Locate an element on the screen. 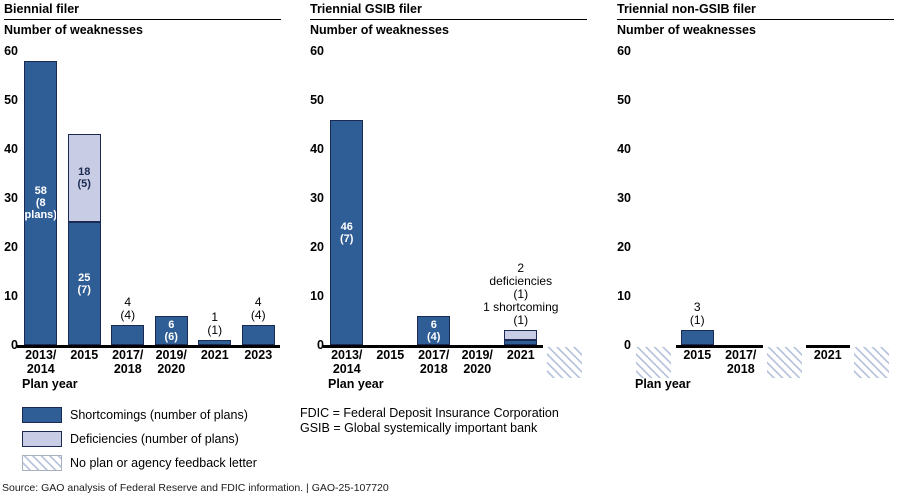  bar-2017-2018: 6 (4) is located at coordinates (434, 330).